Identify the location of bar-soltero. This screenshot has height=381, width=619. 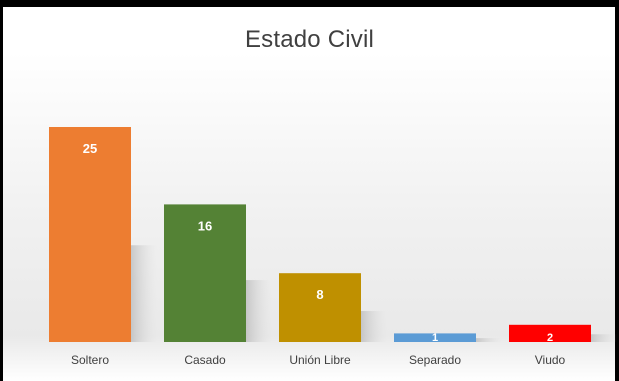
(90, 234).